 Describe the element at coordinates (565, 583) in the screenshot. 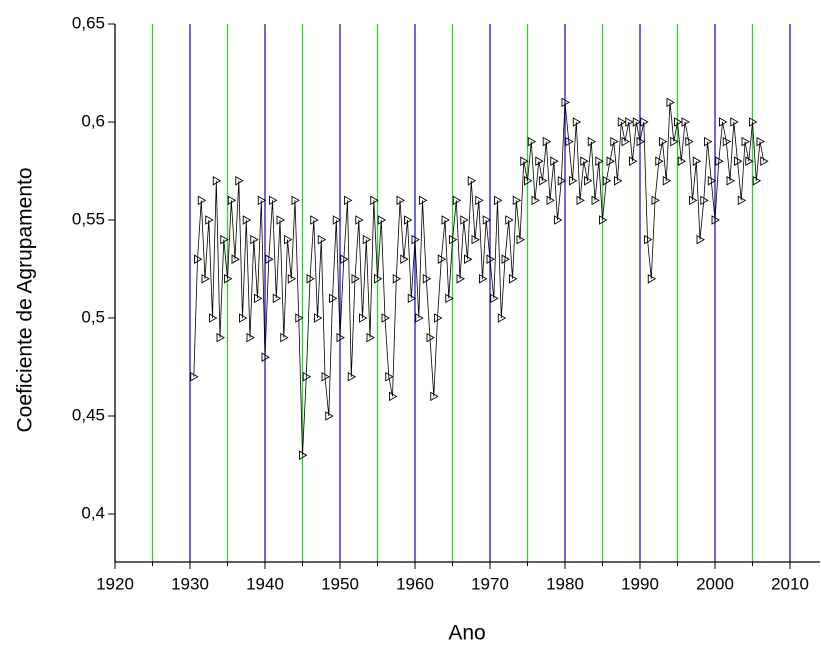

I see `x-tick-label: 1980` at that location.